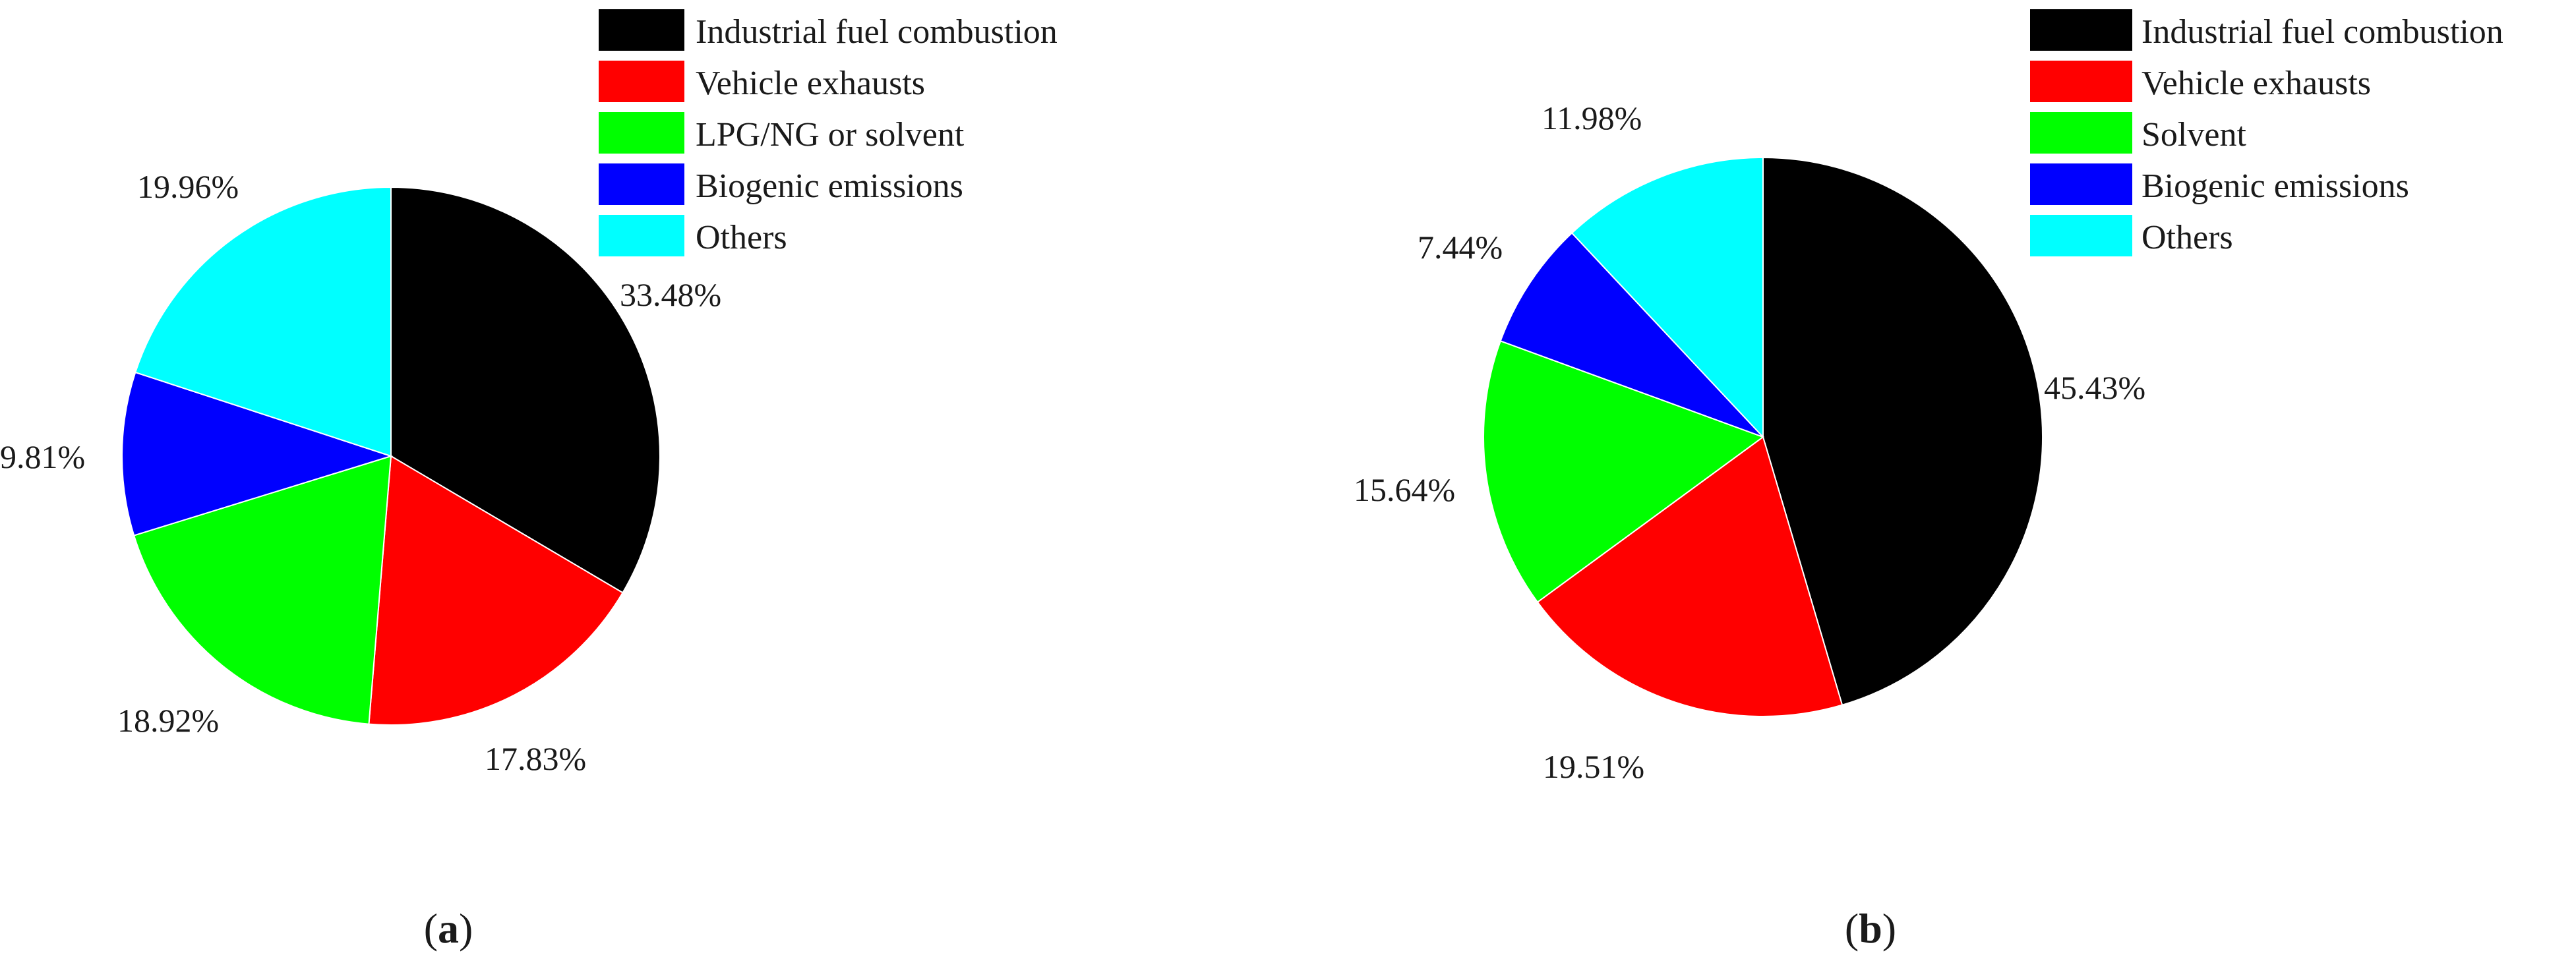  I want to click on slice-value-label: 9.81%, so click(42, 456).